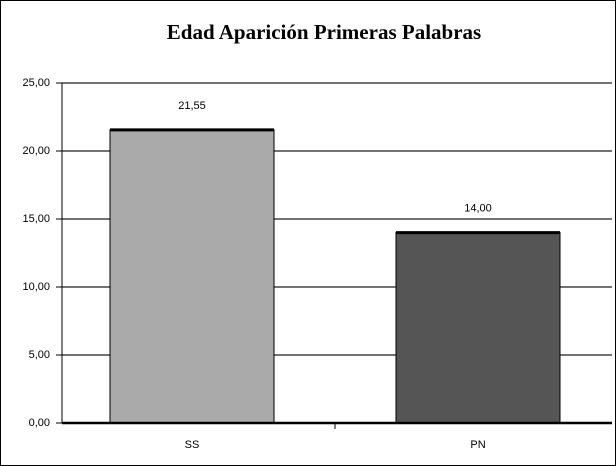 Image resolution: width=616 pixels, height=466 pixels. I want to click on y-tick-label: 25,00, so click(36, 83).